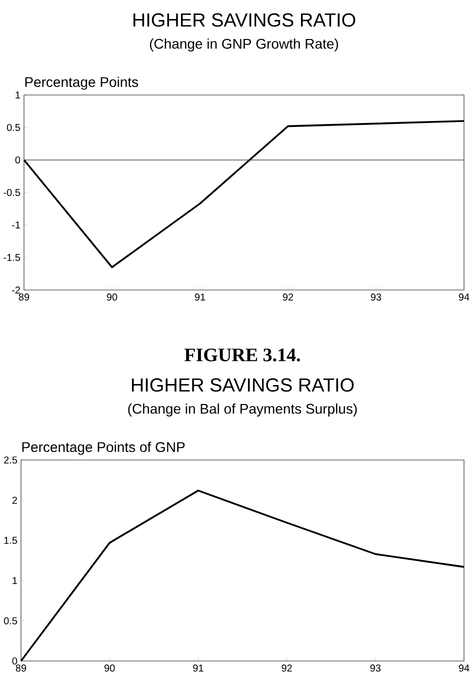  Describe the element at coordinates (242, 410) in the screenshot. I see `chart-subtitle: (Change in Bal of Payments Surplus)` at that location.